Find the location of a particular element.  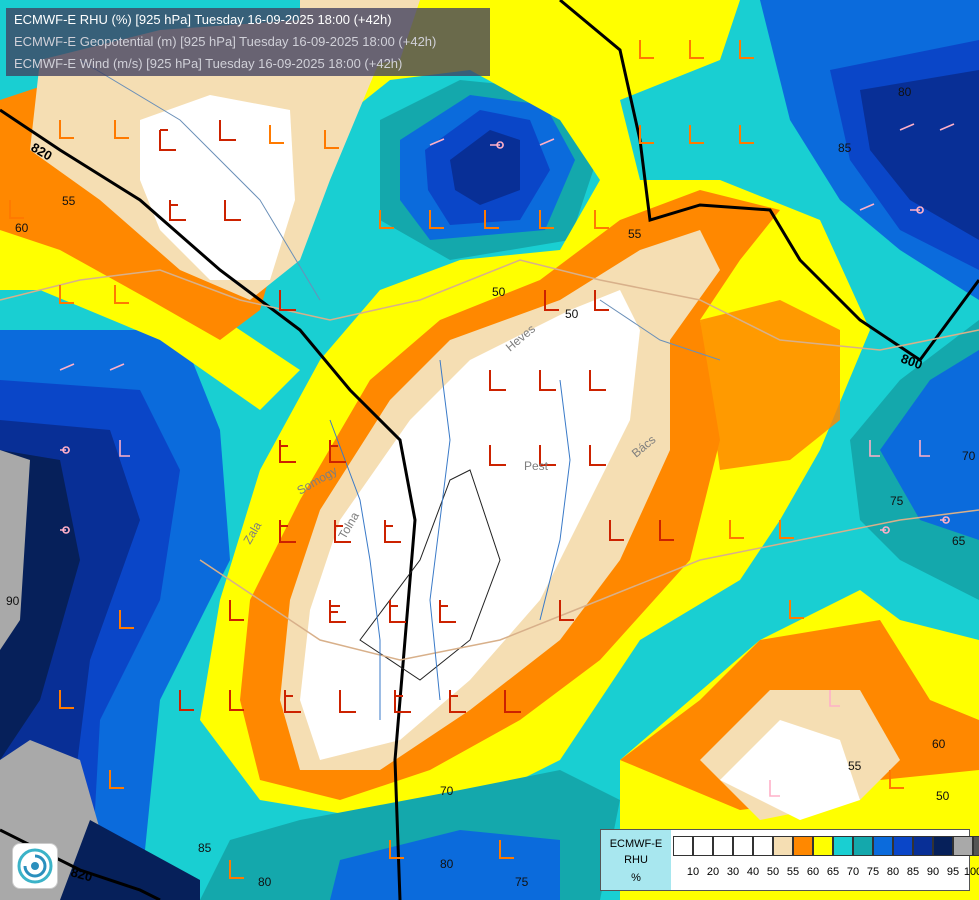

legend-variable: RHU is located at coordinates (636, 860).